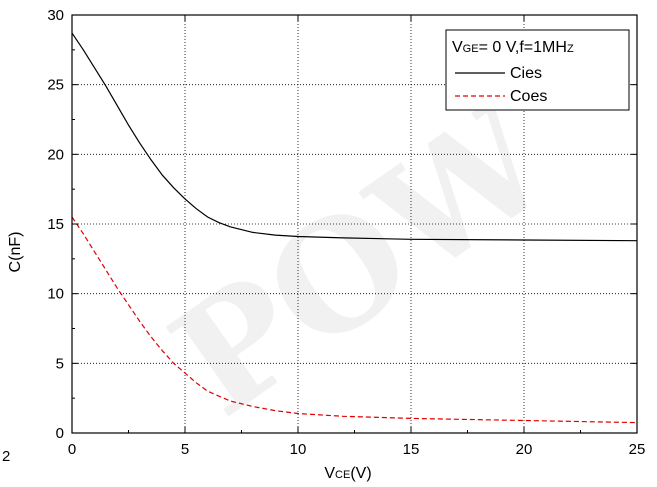 This screenshot has width=657, height=487. What do you see at coordinates (60, 363) in the screenshot?
I see `y-tick-label: 5` at bounding box center [60, 363].